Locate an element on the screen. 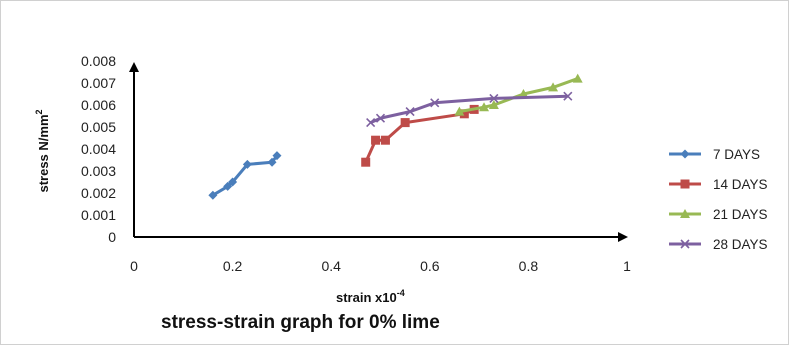 The width and height of the screenshot is (789, 345). legend-label: 7 DAYS is located at coordinates (736, 154).